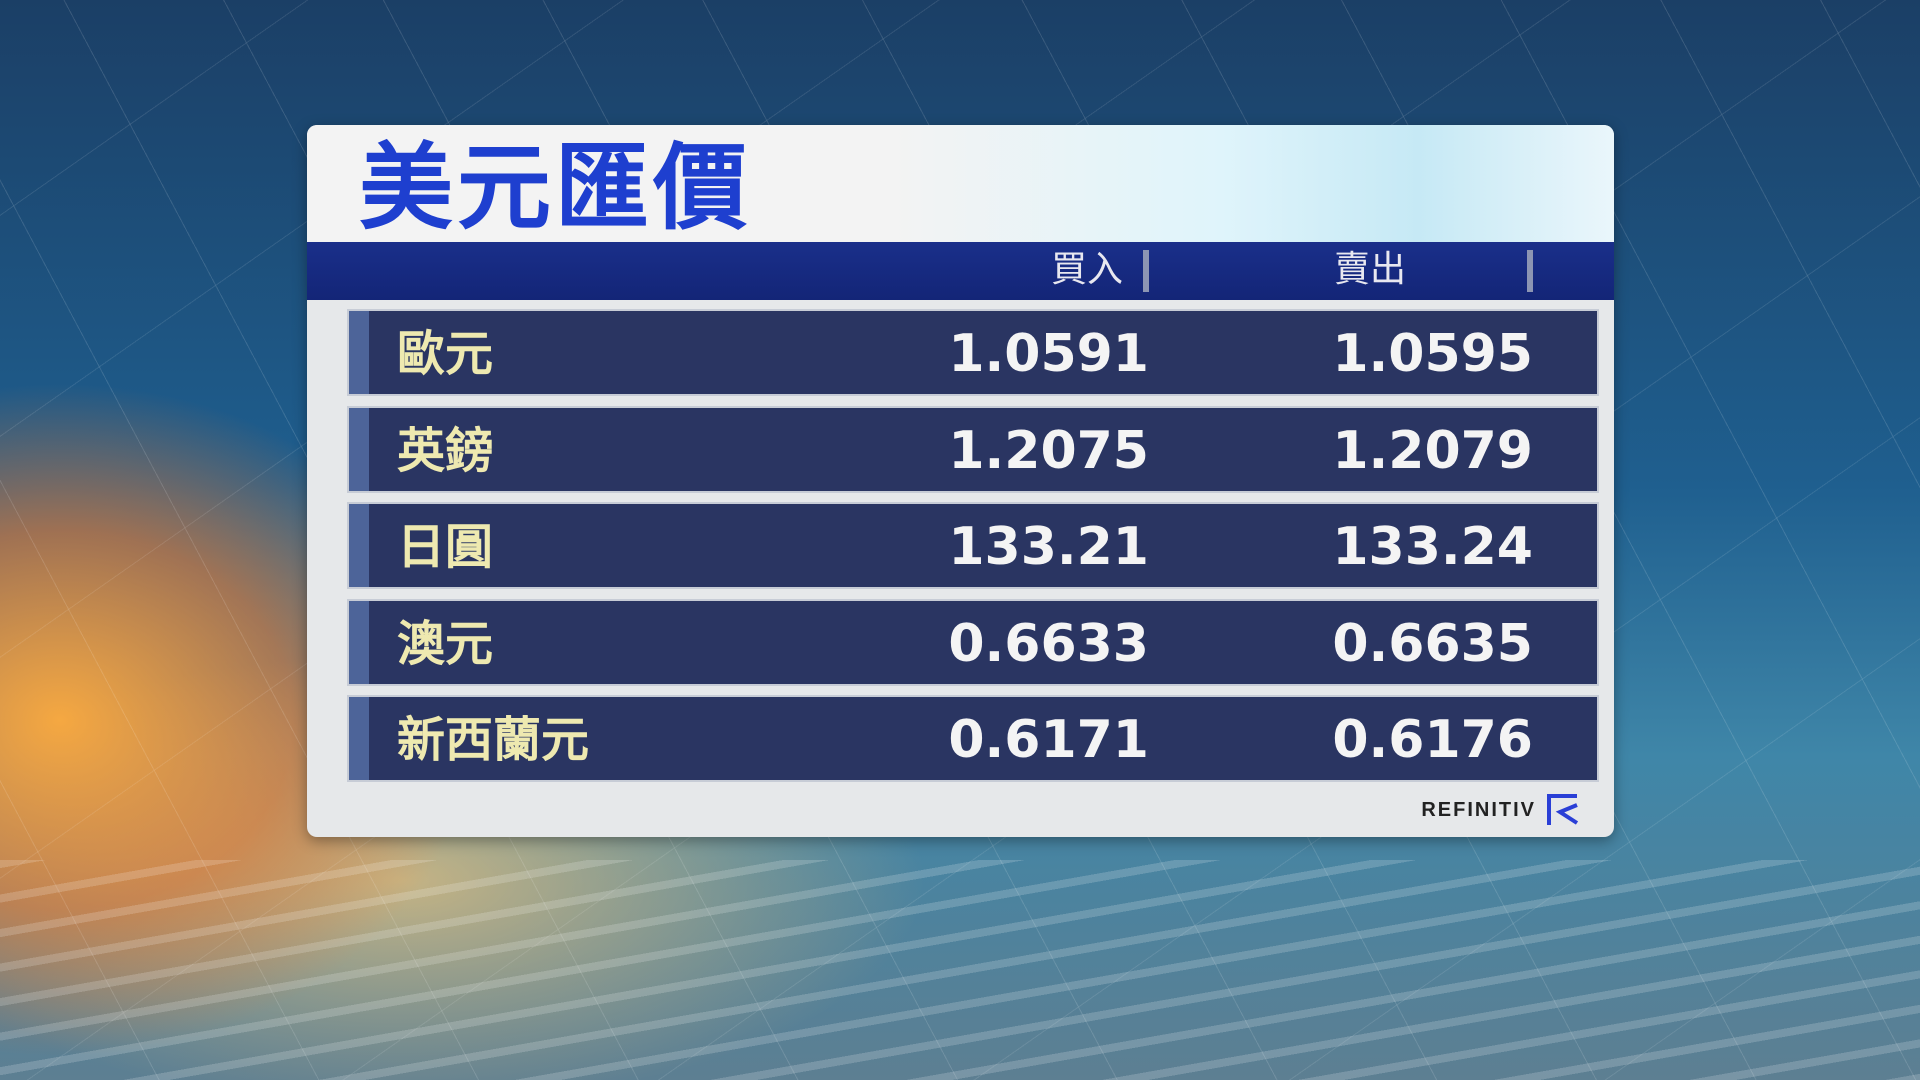  I want to click on buy-value: 0.6633, so click(1048, 644).